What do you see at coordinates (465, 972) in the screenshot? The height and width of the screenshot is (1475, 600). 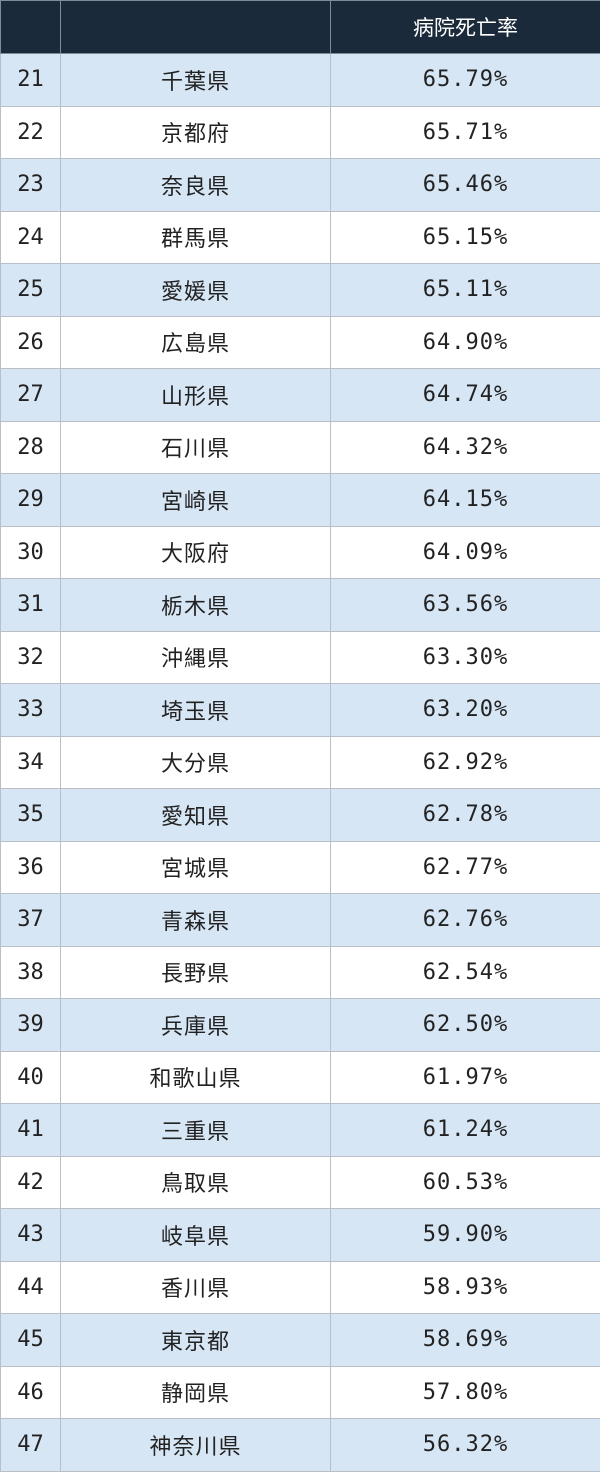 I see `rate-cell: 62.54%` at bounding box center [465, 972].